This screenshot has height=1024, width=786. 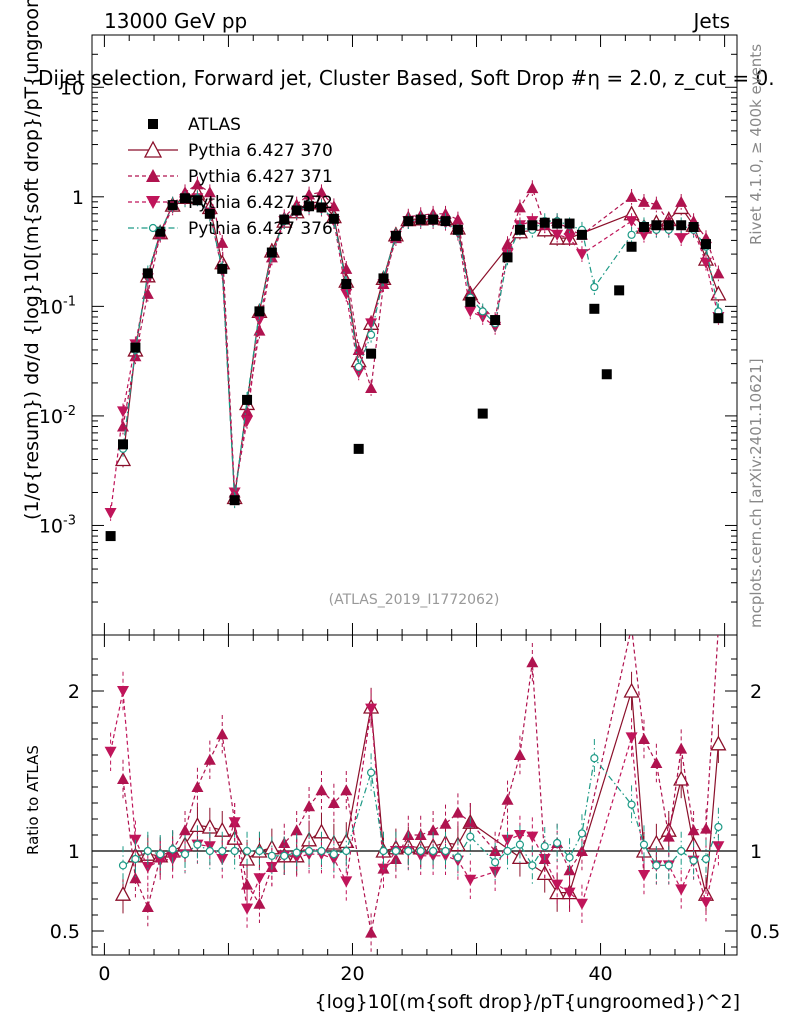 I want to click on x-tick-label: 20, so click(x=352, y=974).